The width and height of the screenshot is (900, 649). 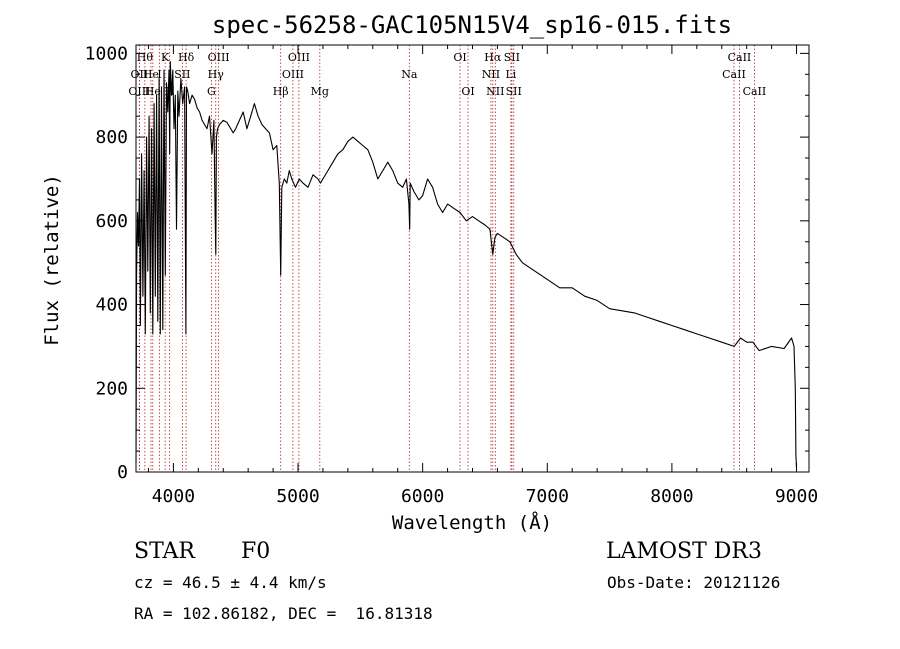 What do you see at coordinates (283, 613) in the screenshot?
I see `coordinates-text: RA = 102.86182, DEC = 16.81318` at bounding box center [283, 613].